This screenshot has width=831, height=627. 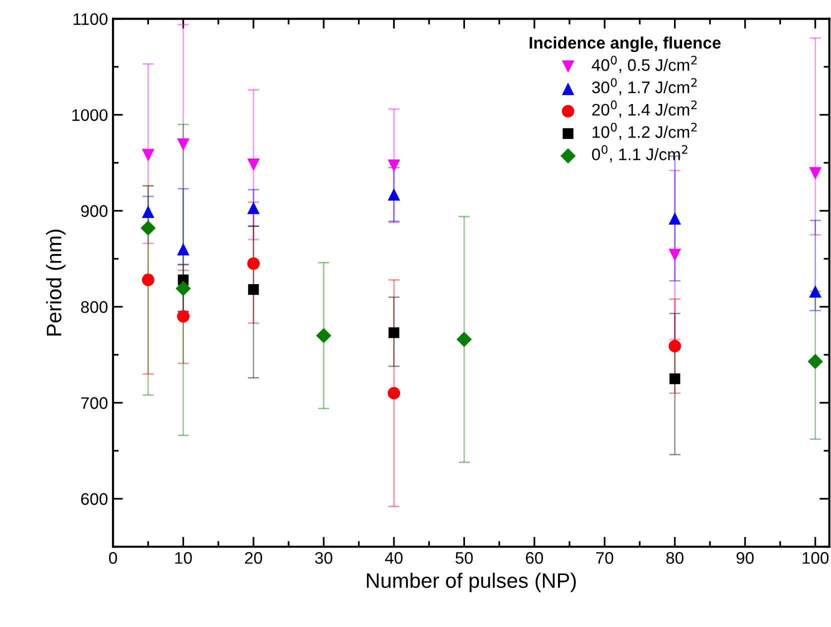 What do you see at coordinates (534, 558) in the screenshot?
I see `x-tick-label: 60` at bounding box center [534, 558].